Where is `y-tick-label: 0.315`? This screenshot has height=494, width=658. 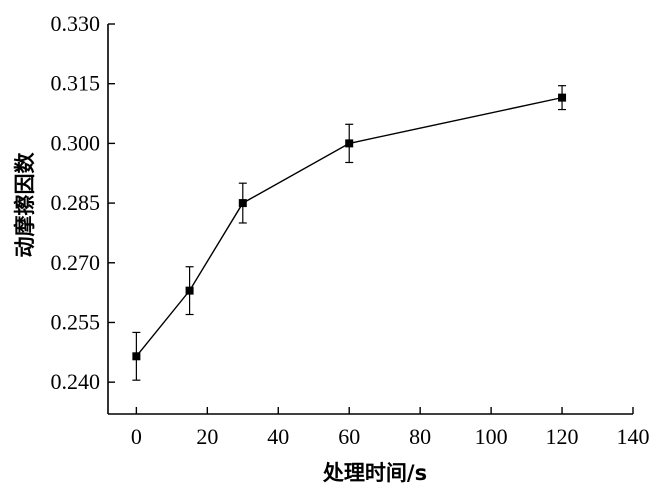
y-tick-label: 0.315 is located at coordinates (76, 83).